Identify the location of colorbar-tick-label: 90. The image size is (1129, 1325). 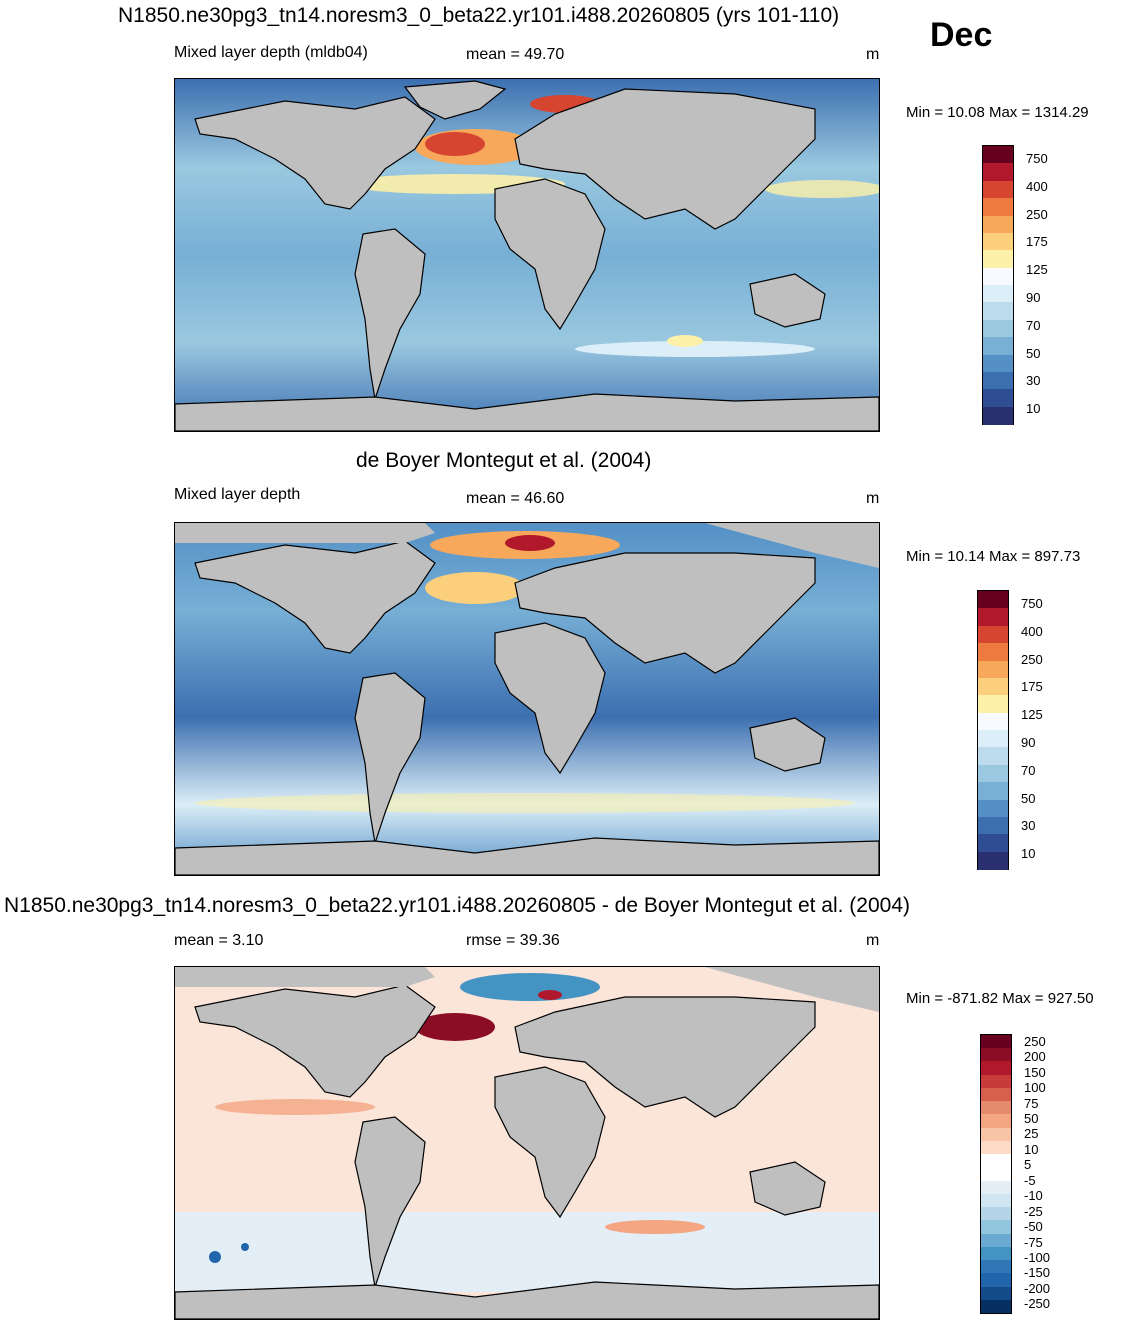
(1028, 742).